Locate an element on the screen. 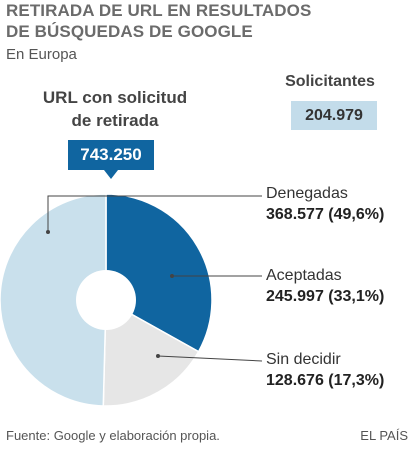  requesters-label: Solicitantes is located at coordinates (330, 81).